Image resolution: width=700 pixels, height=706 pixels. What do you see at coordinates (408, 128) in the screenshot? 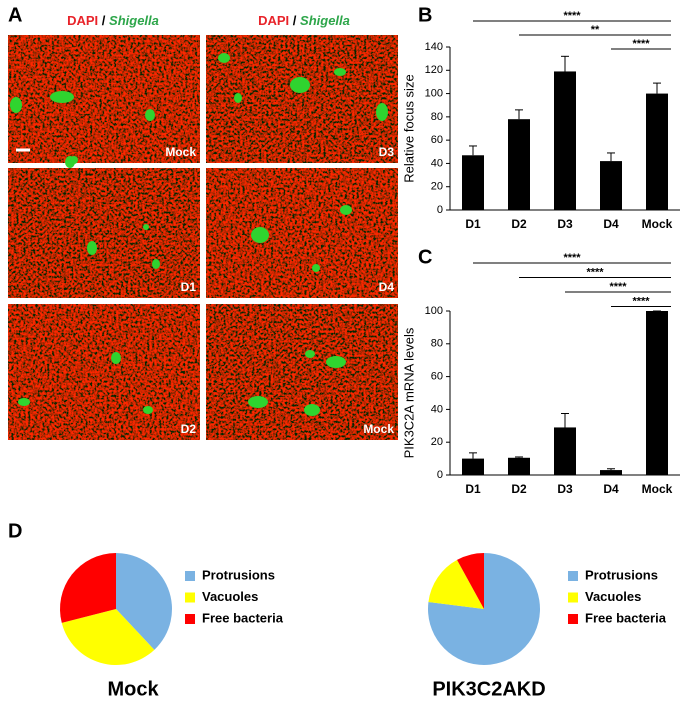
I see `y-axis-label: Relative focus size` at bounding box center [408, 128].